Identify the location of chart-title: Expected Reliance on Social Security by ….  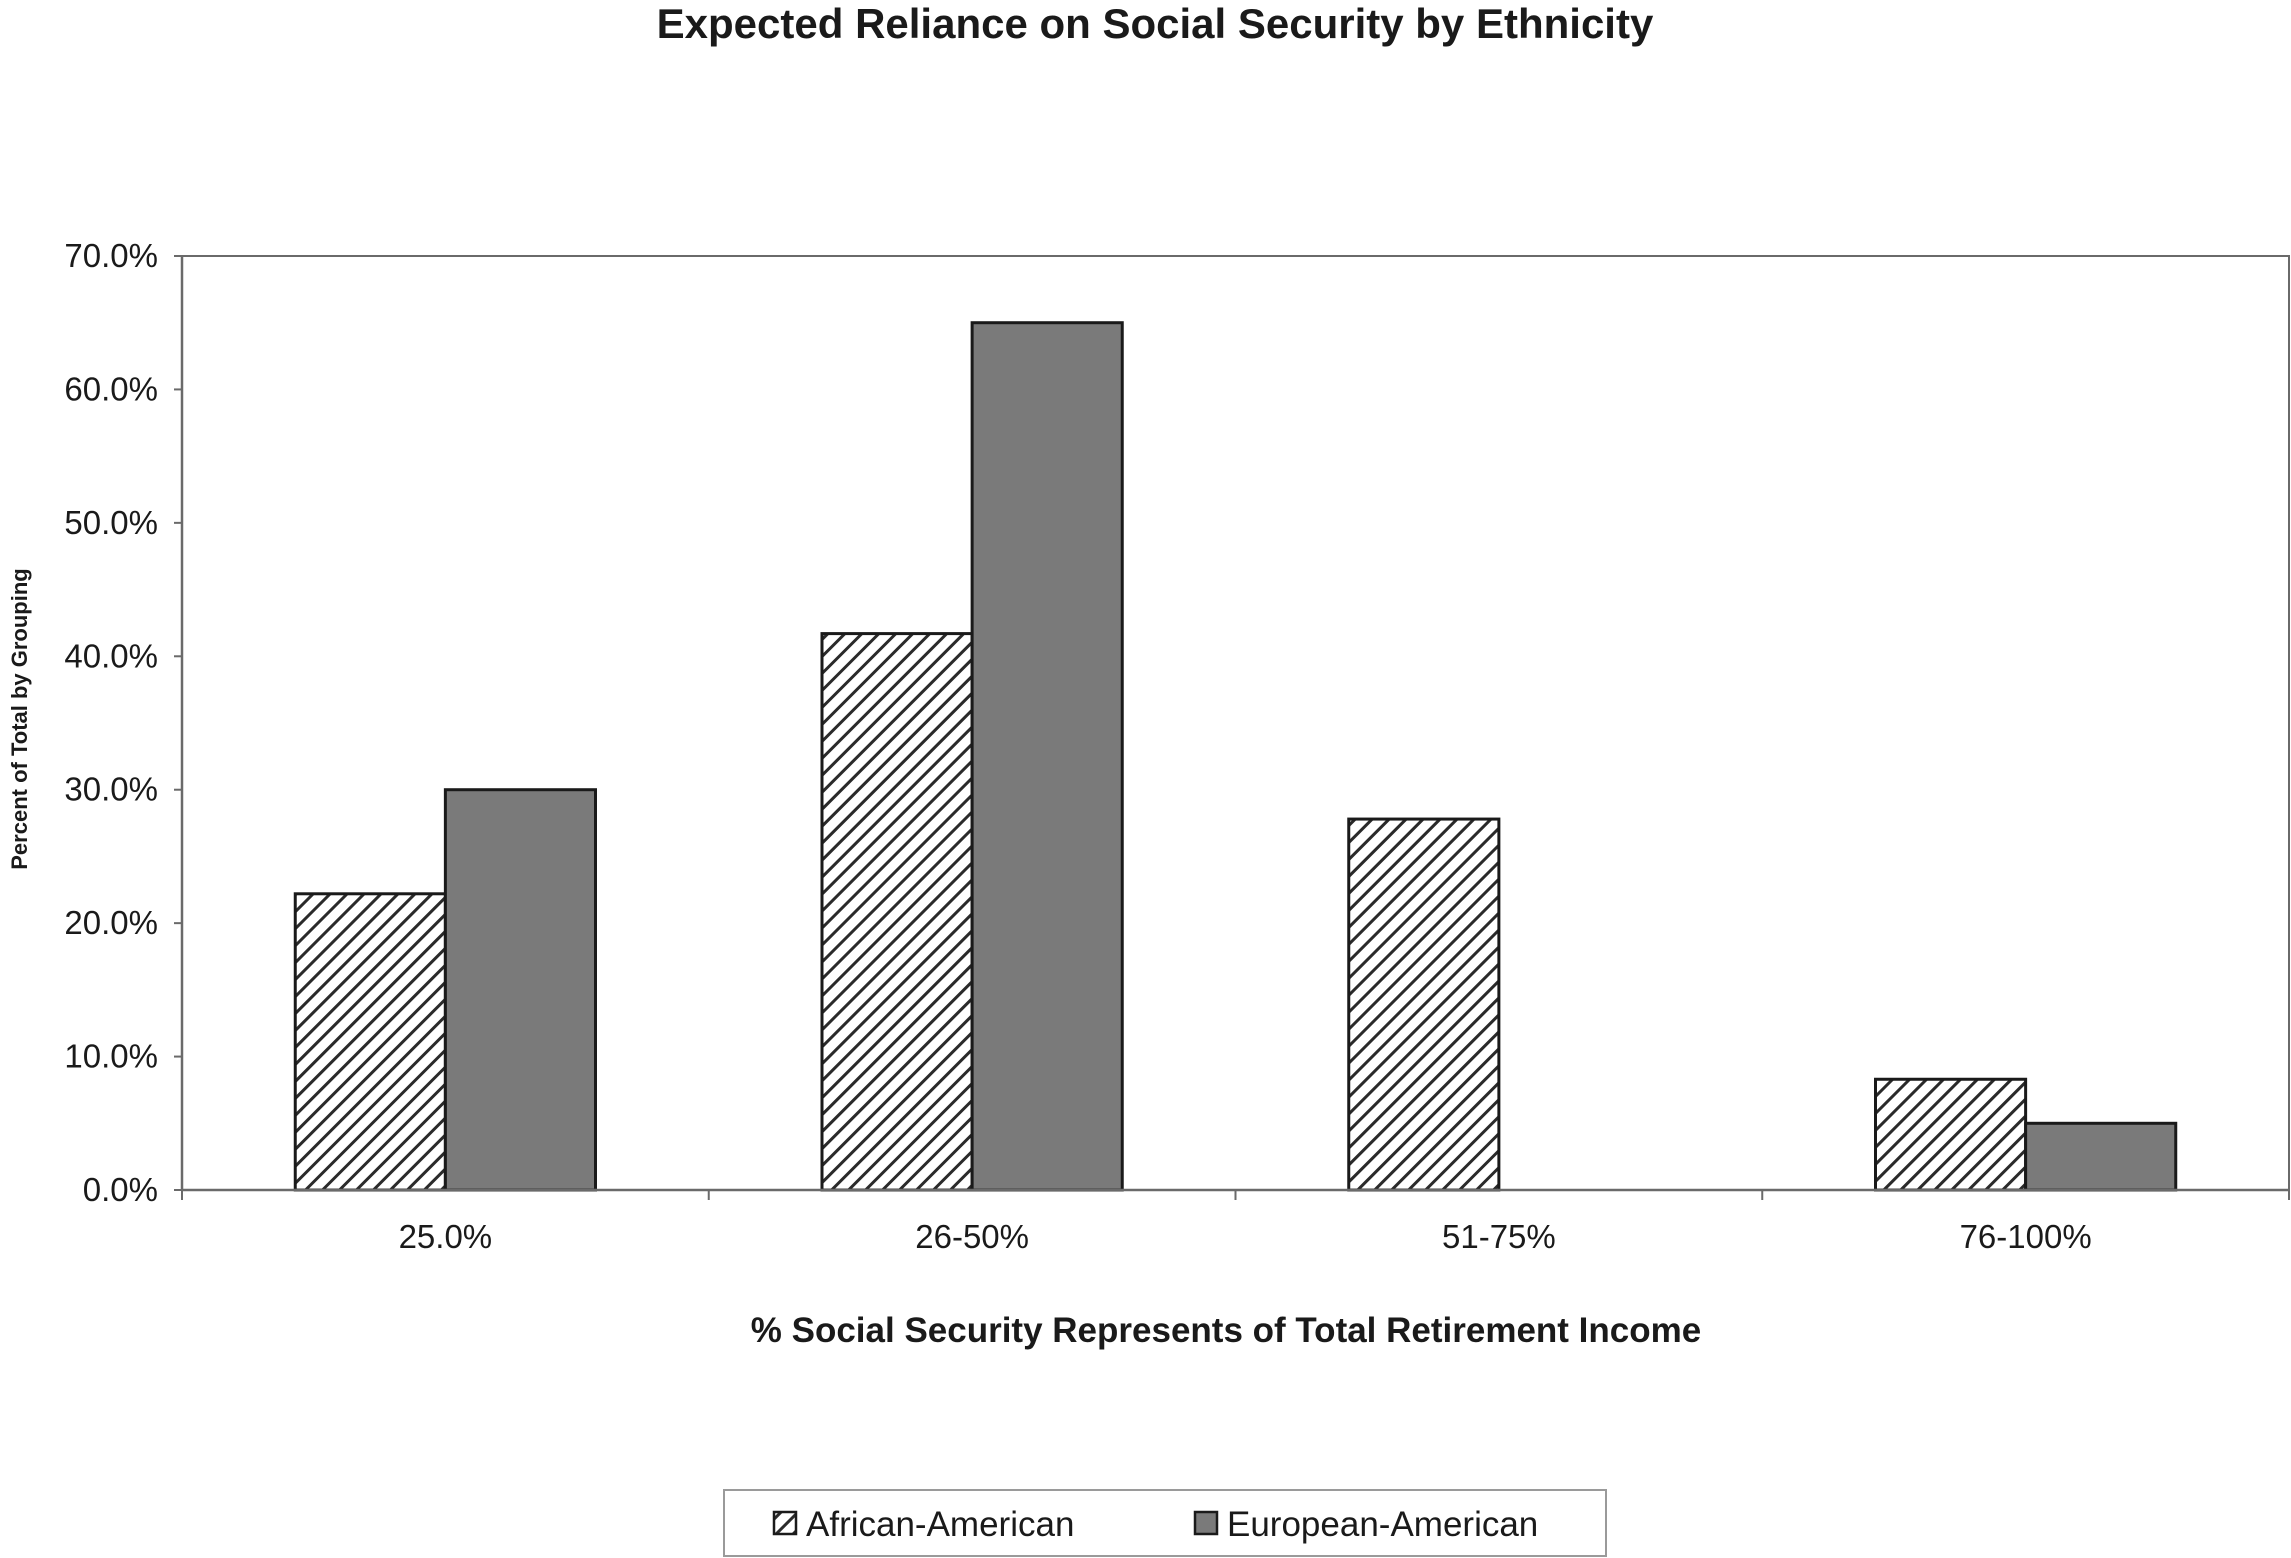
(1155, 23).